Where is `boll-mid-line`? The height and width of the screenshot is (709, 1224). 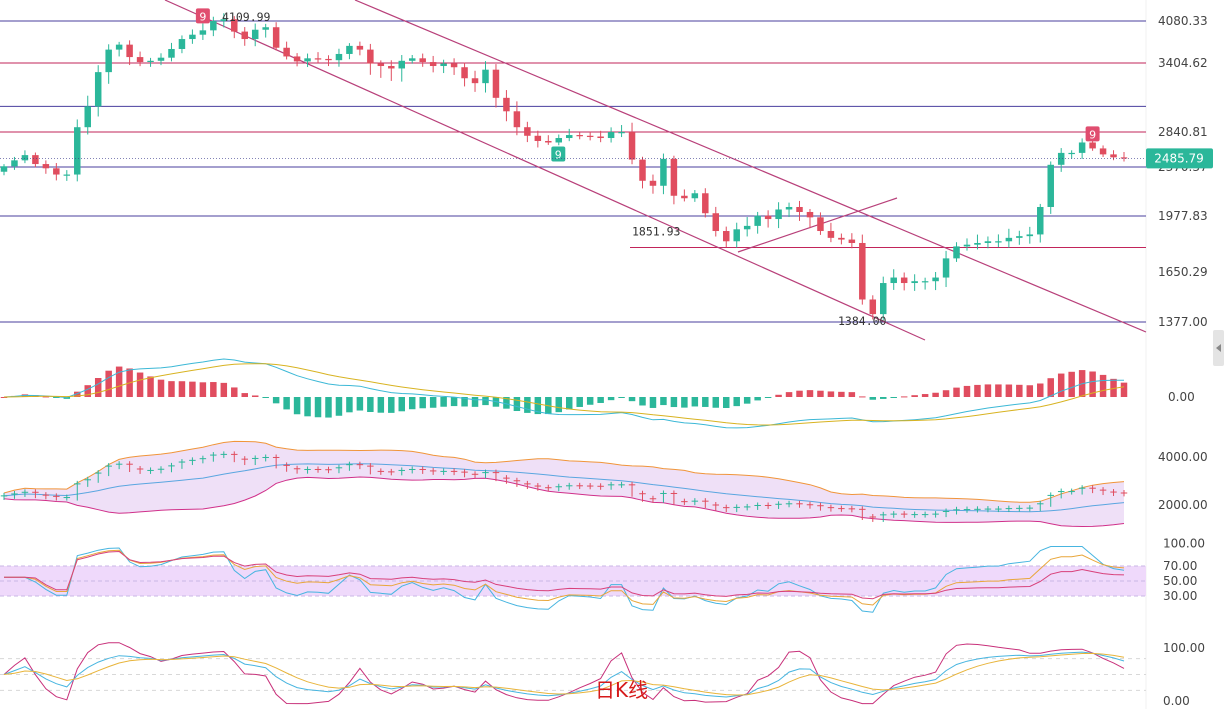
boll-mid-line is located at coordinates (564, 488).